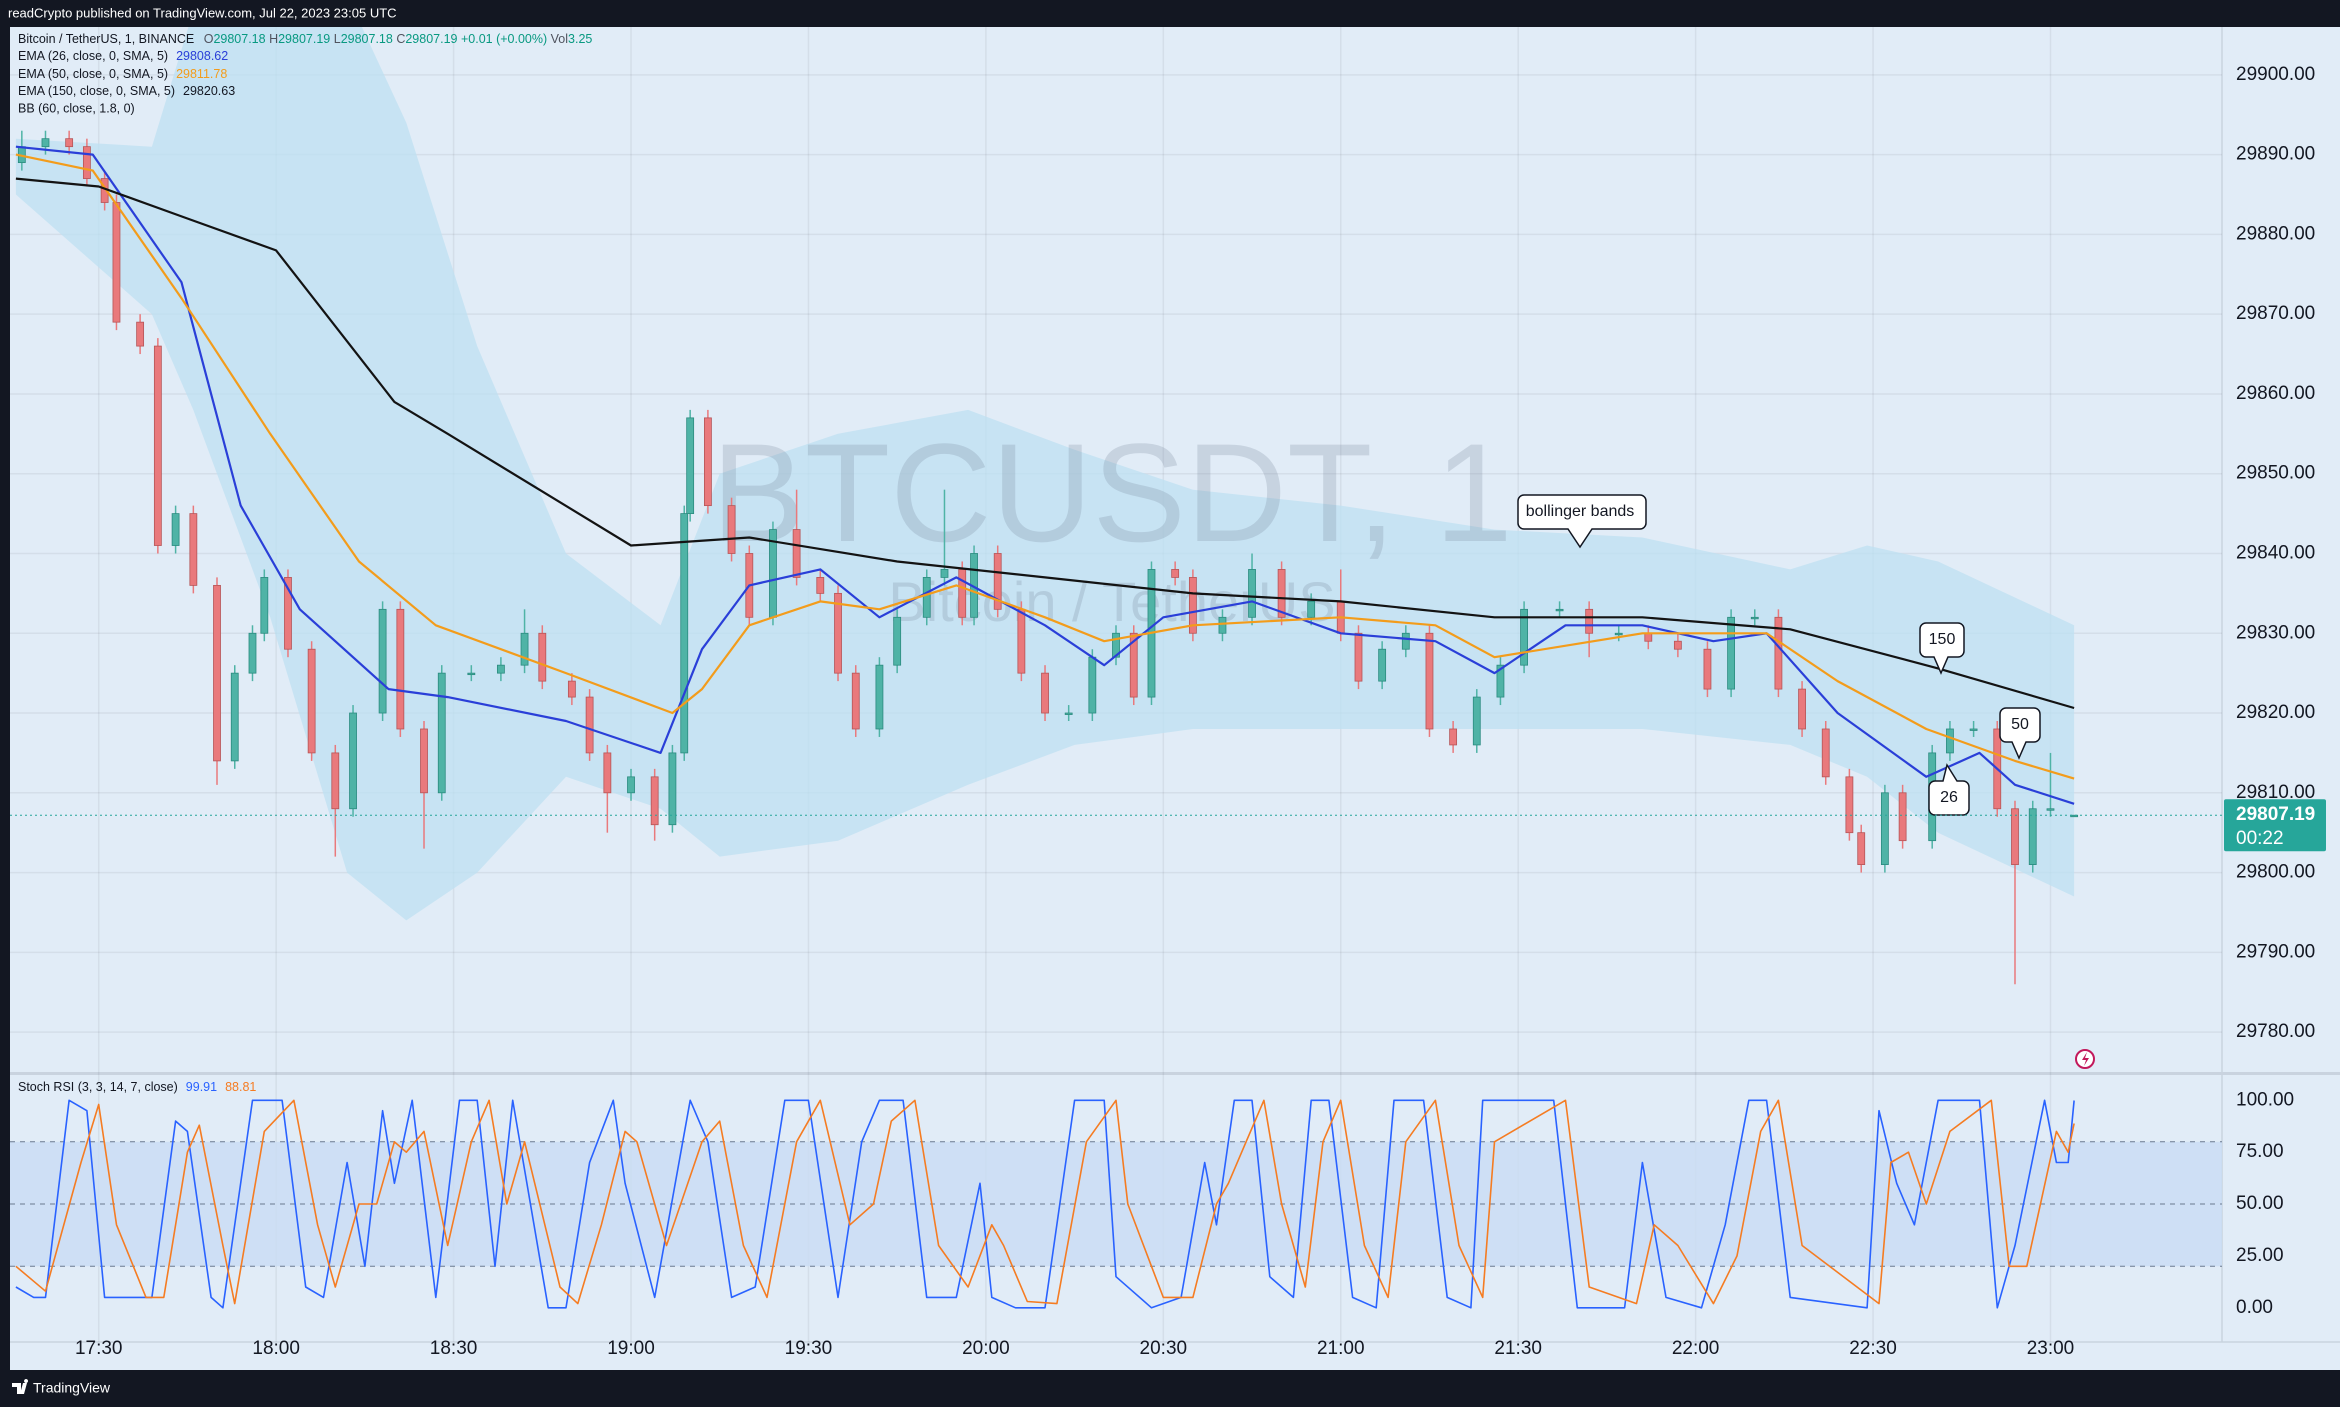  Describe the element at coordinates (454, 1348) in the screenshot. I see `x-tick-label: 18:30` at that location.